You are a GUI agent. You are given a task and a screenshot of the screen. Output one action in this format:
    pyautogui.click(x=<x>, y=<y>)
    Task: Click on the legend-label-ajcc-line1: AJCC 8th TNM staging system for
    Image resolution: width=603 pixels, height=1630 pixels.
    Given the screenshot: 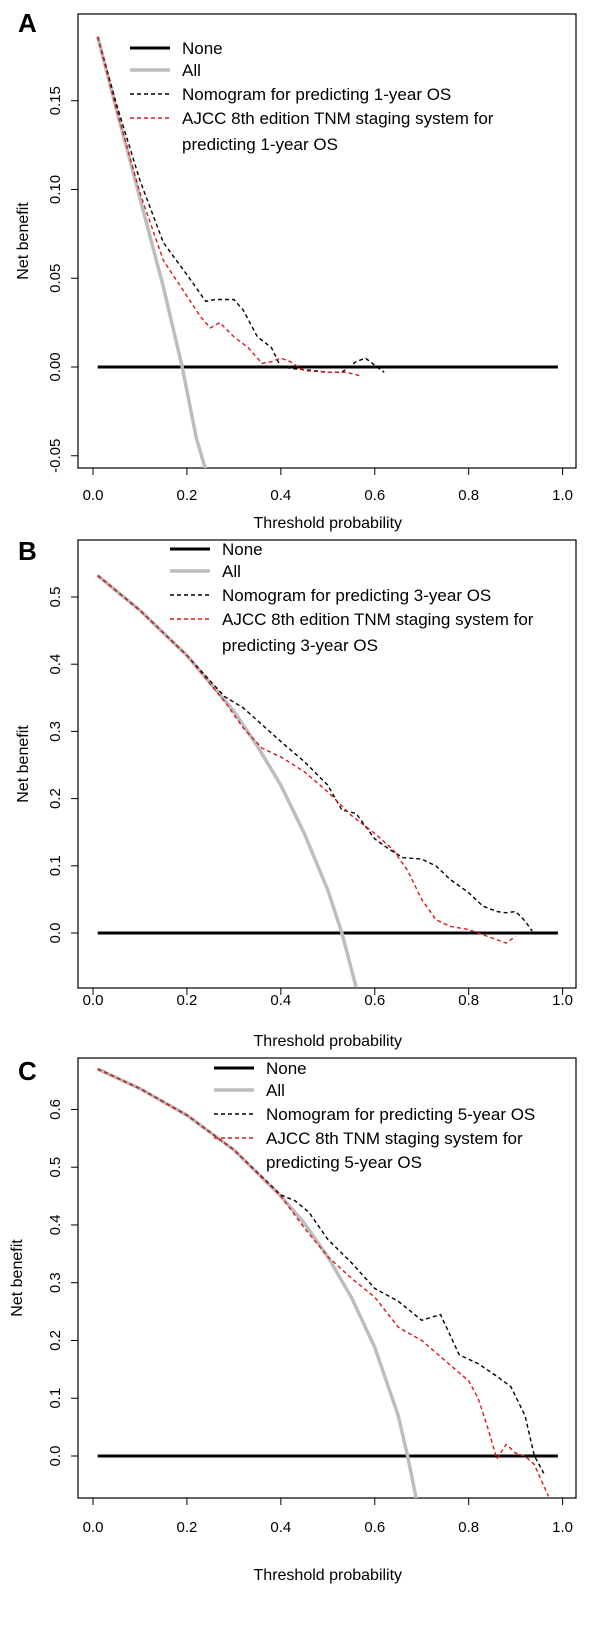 What is the action you would take?
    pyautogui.click(x=394, y=1138)
    